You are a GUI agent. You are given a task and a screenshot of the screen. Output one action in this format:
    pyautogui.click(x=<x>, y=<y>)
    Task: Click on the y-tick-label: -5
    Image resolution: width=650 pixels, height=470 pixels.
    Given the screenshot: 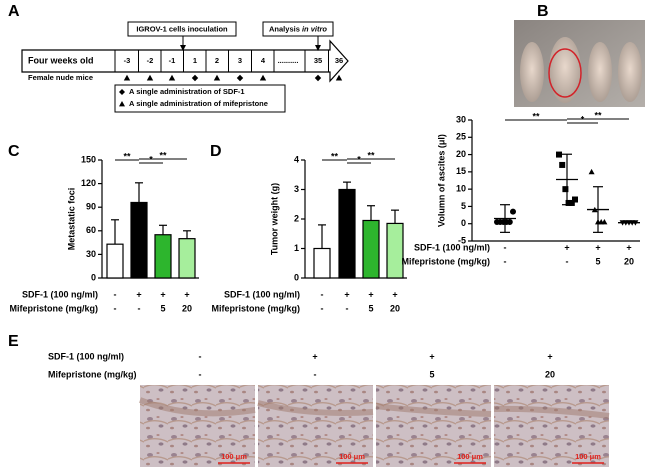 What is the action you would take?
    pyautogui.click(x=462, y=240)
    